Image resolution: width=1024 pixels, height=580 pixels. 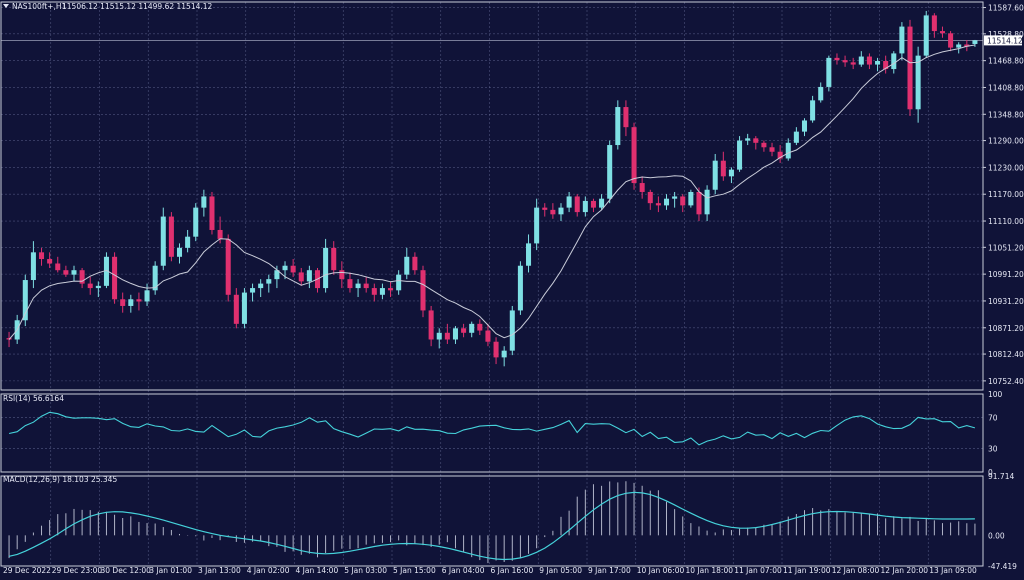 What do you see at coordinates (1006, 34) in the screenshot?
I see `price-axis-tick-label: 11528.80` at bounding box center [1006, 34].